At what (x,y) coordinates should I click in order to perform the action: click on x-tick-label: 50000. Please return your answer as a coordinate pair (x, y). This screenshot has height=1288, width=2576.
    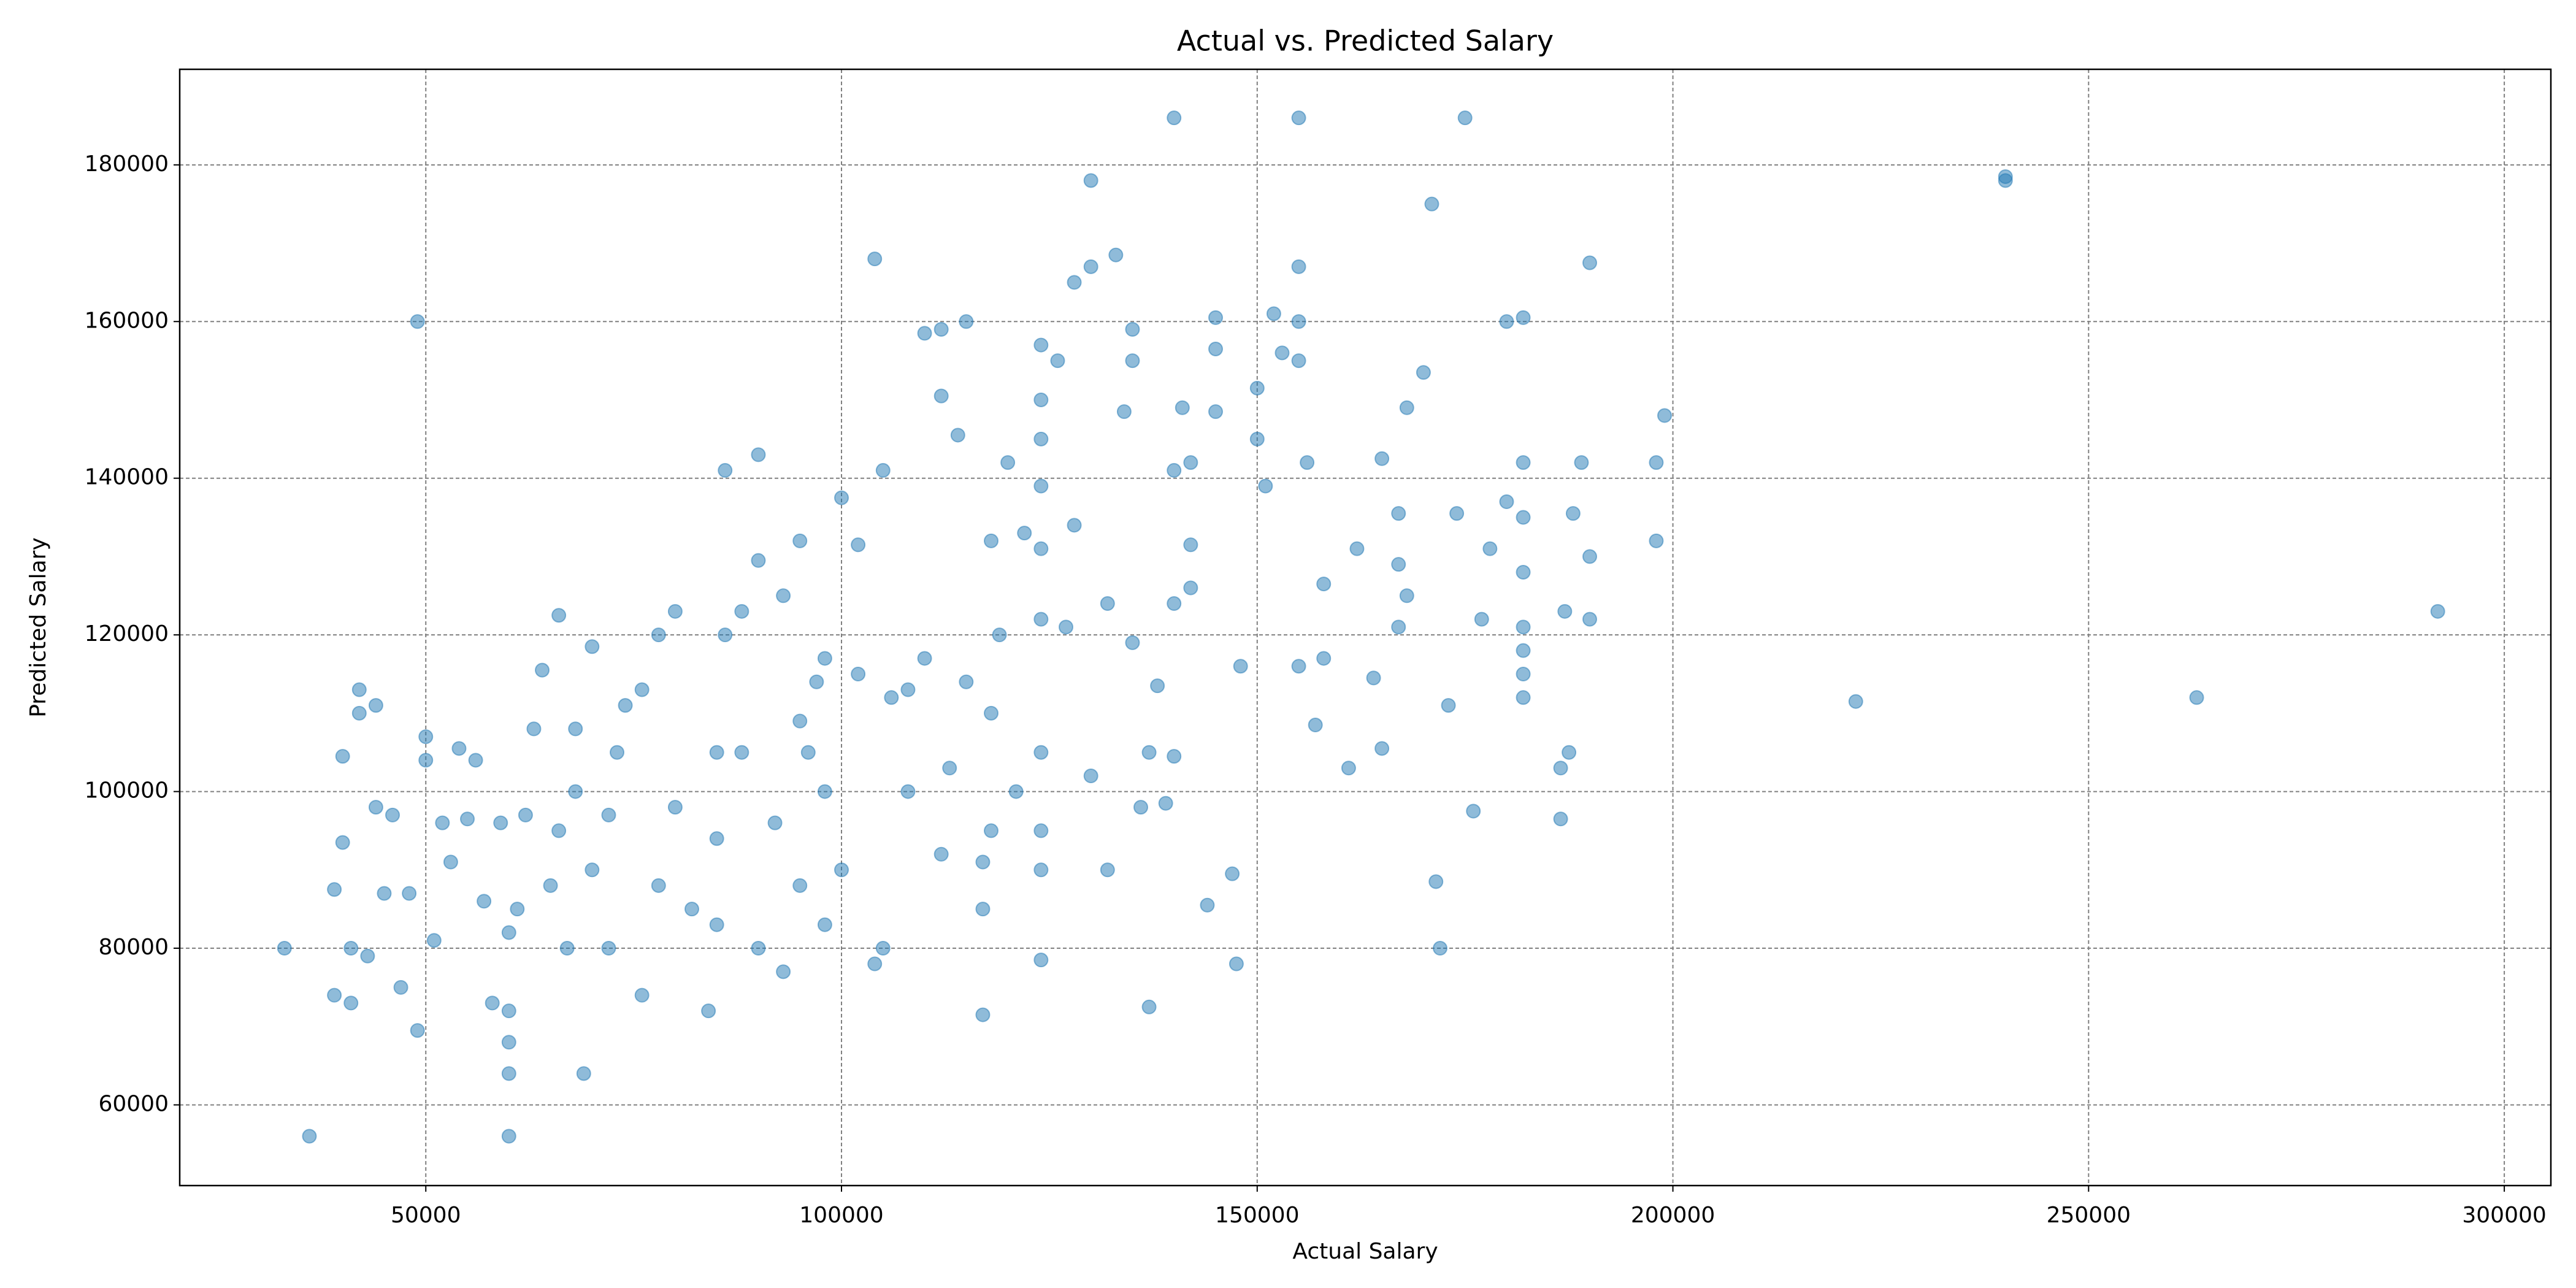
    Looking at the image, I should click on (426, 1215).